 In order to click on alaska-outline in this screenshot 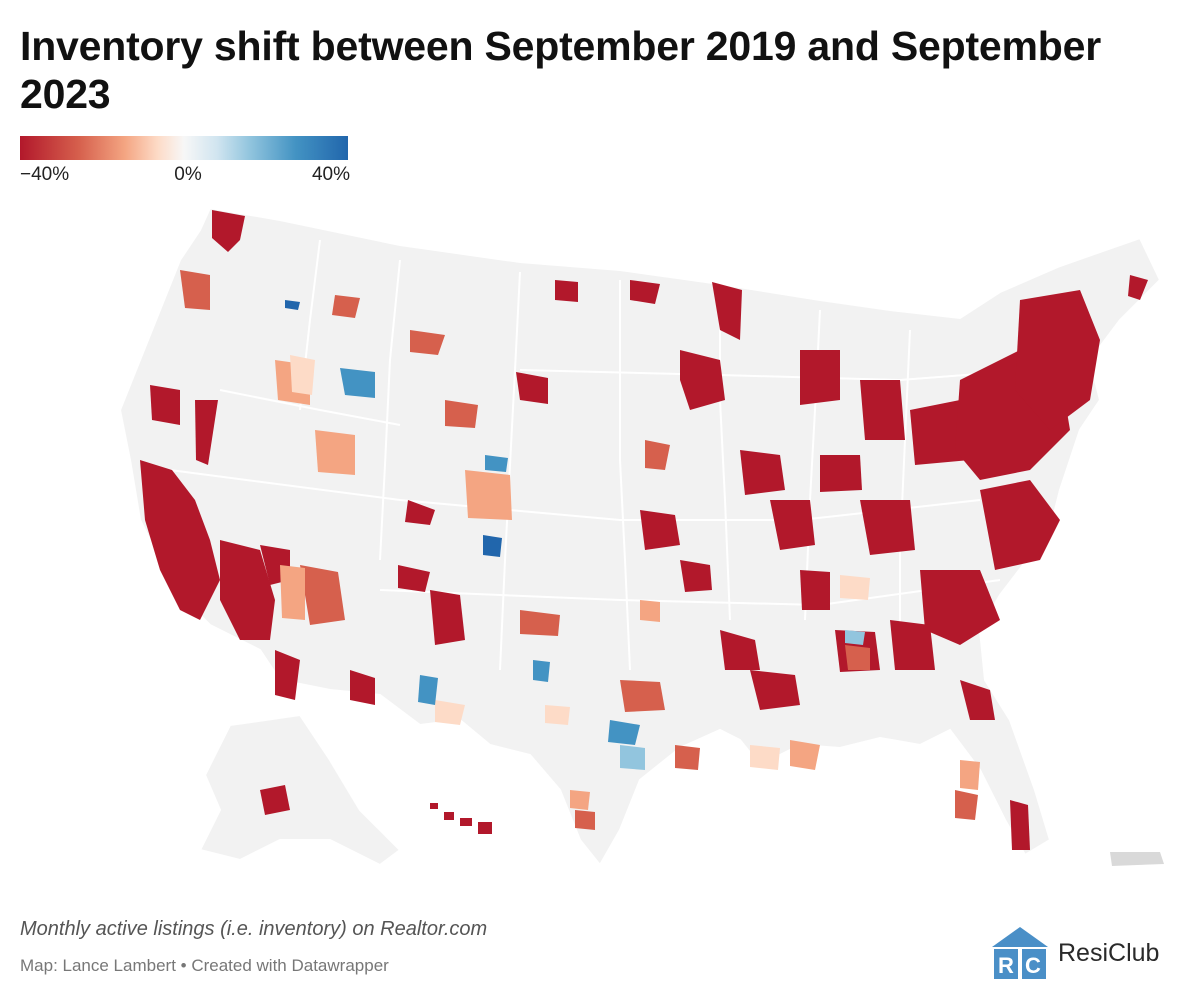, I will do `click(300, 790)`.